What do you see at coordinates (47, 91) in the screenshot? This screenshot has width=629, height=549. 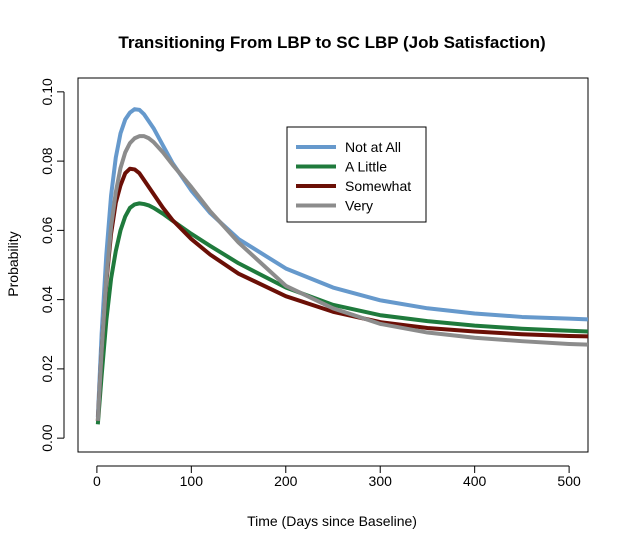 I see `y-tick-label: 0.10` at bounding box center [47, 91].